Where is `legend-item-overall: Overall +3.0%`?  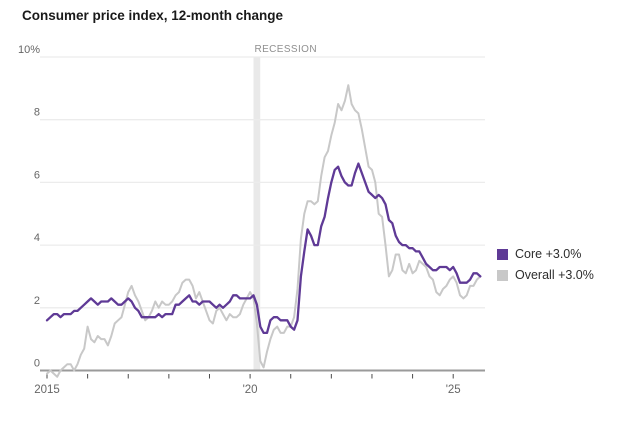 legend-item-overall: Overall +3.0% is located at coordinates (545, 275).